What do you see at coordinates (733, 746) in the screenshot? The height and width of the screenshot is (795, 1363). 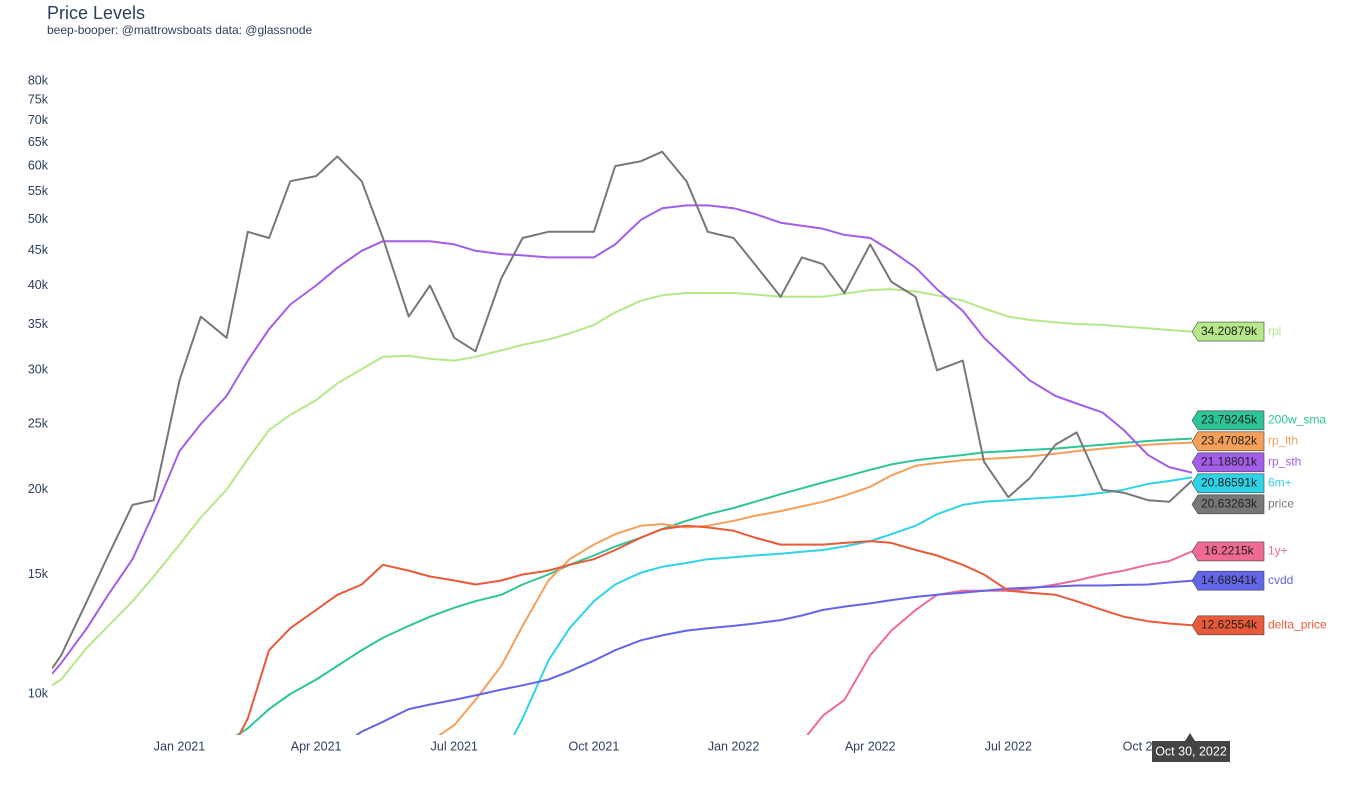 I see `x-tick-label: Jan 2022` at bounding box center [733, 746].